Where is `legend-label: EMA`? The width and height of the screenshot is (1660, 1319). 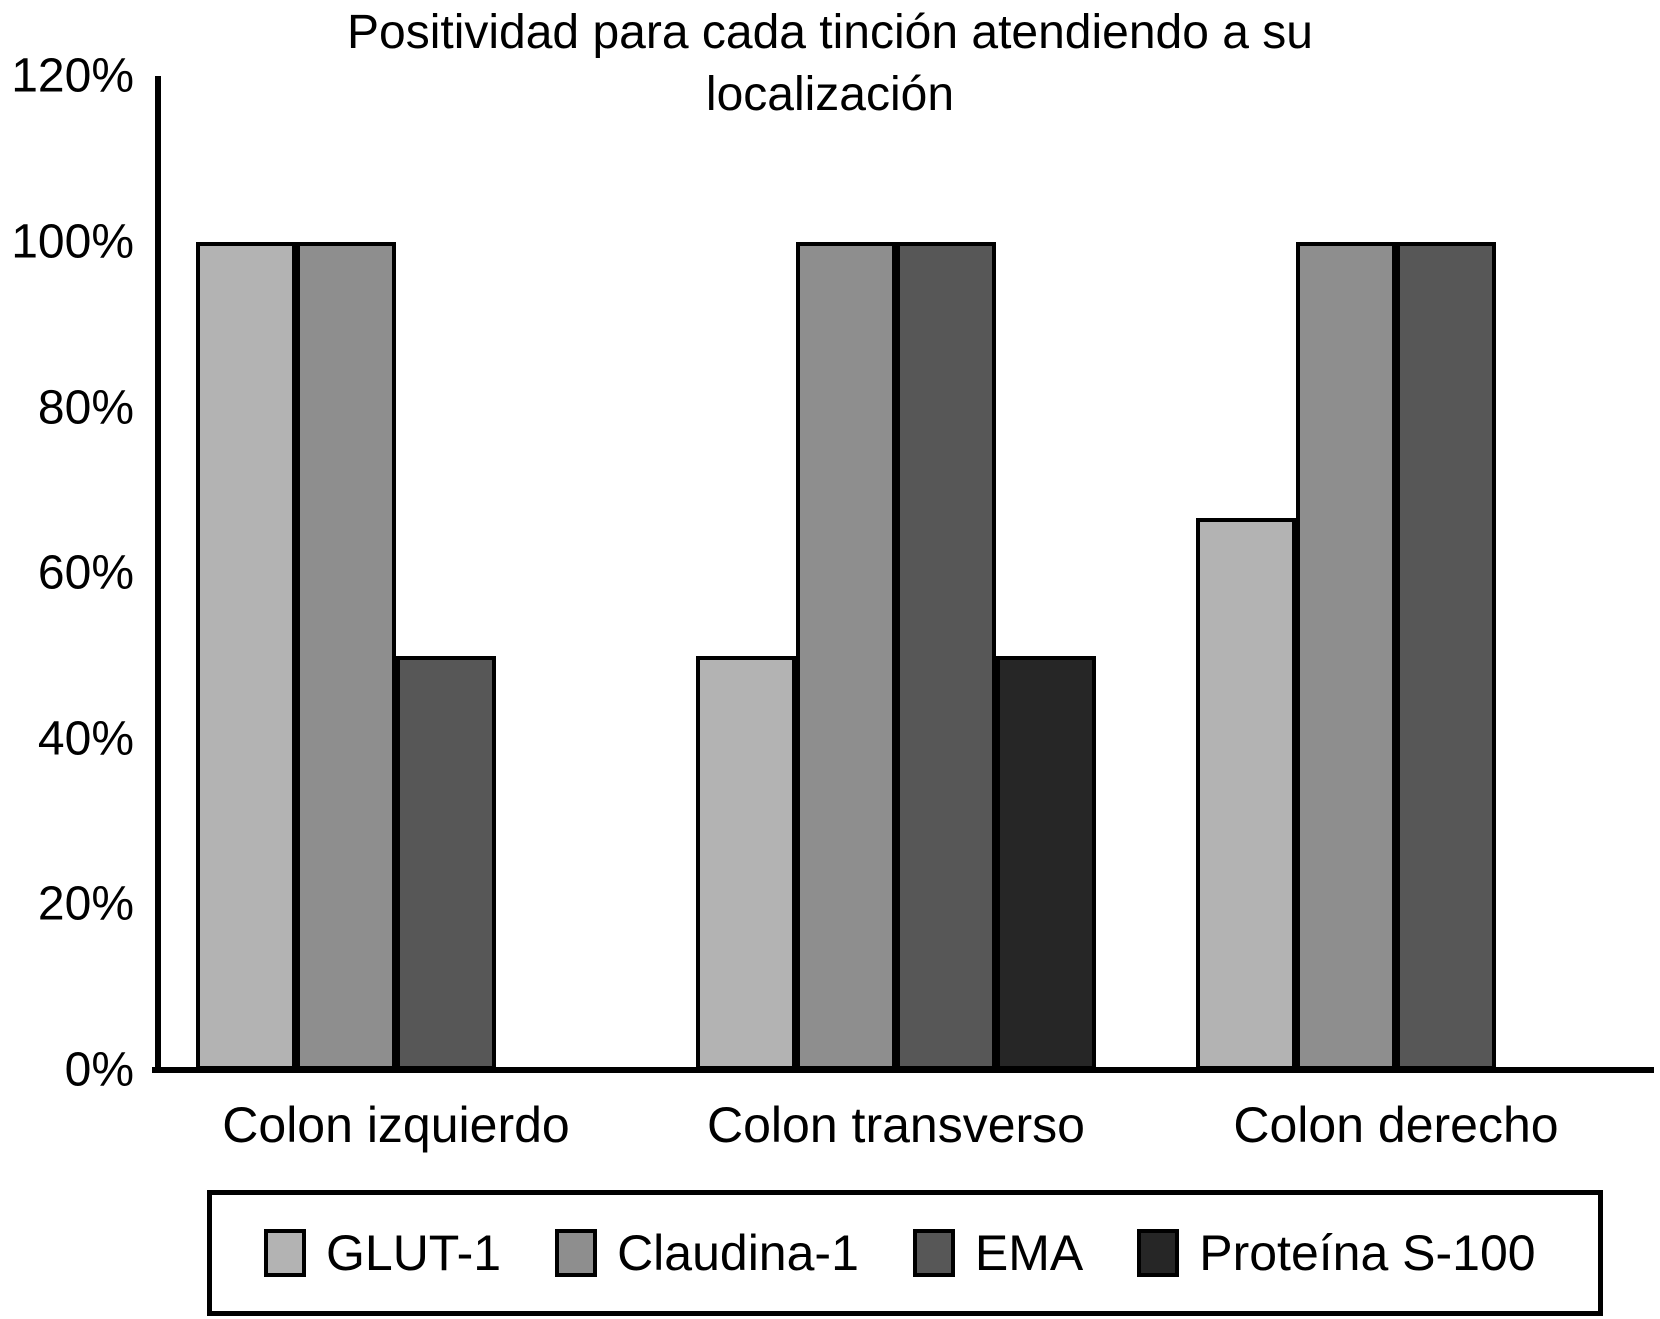 legend-label: EMA is located at coordinates (1029, 1253).